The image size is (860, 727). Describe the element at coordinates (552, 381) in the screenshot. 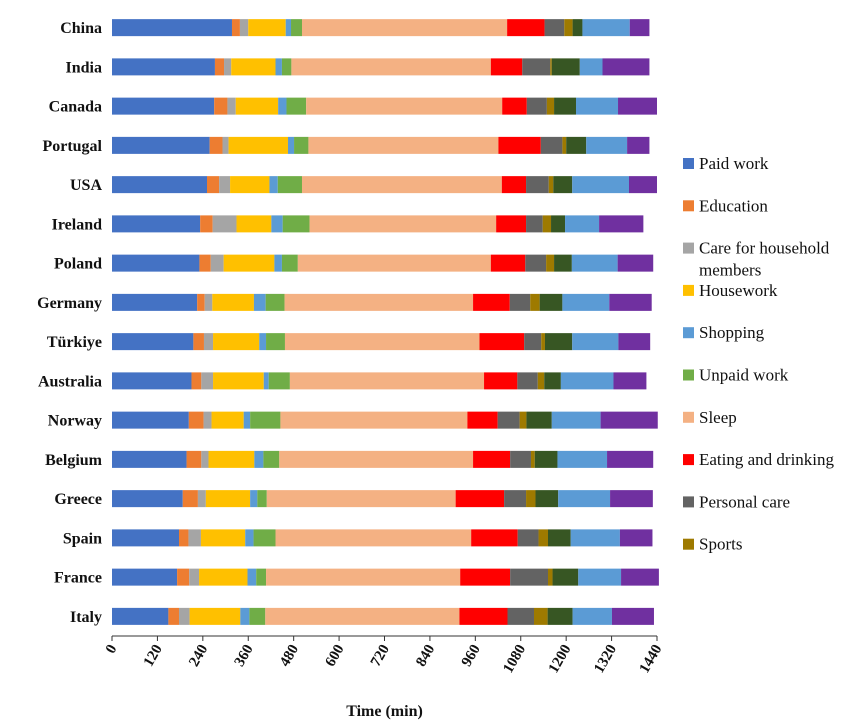

I see `bar-segment-australia-s10` at that location.